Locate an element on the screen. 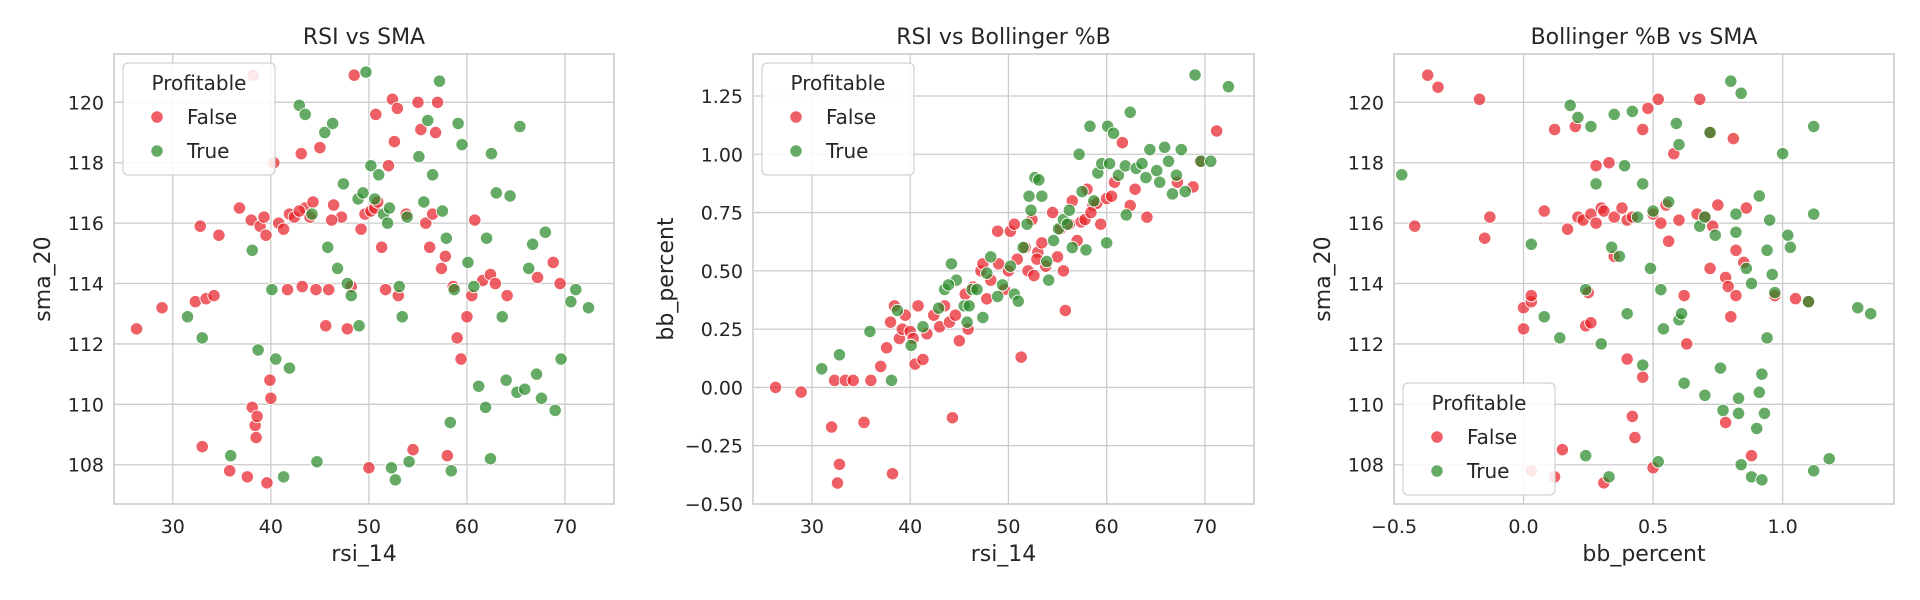 The height and width of the screenshot is (600, 1920). legend-marker-true is located at coordinates (157, 151).